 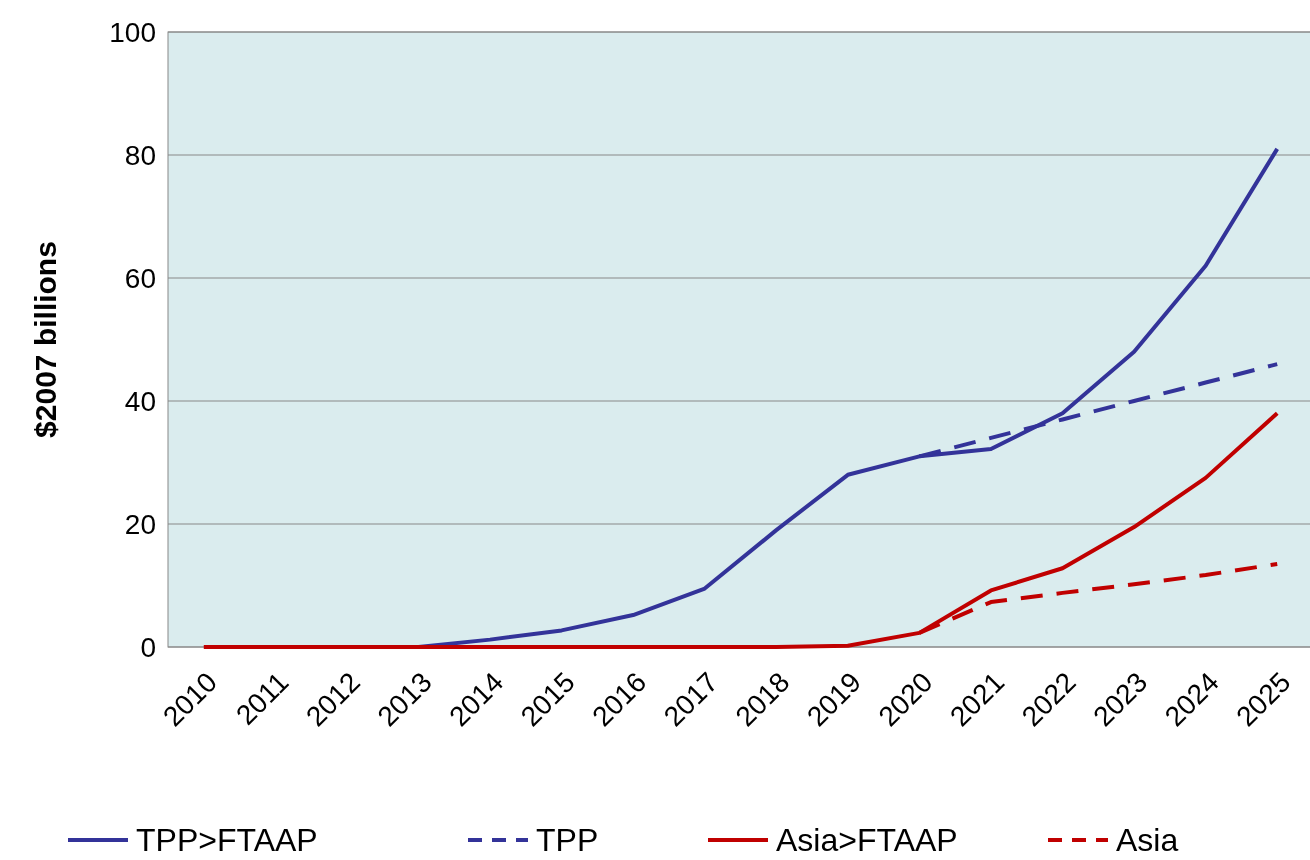 I want to click on legend-label: Asia, so click(x=1147, y=840).